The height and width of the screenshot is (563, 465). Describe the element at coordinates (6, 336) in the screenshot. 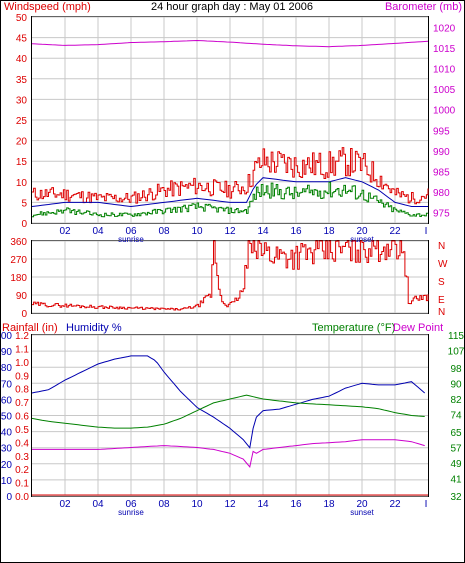

I see `humidity-tick-label: 100` at that location.